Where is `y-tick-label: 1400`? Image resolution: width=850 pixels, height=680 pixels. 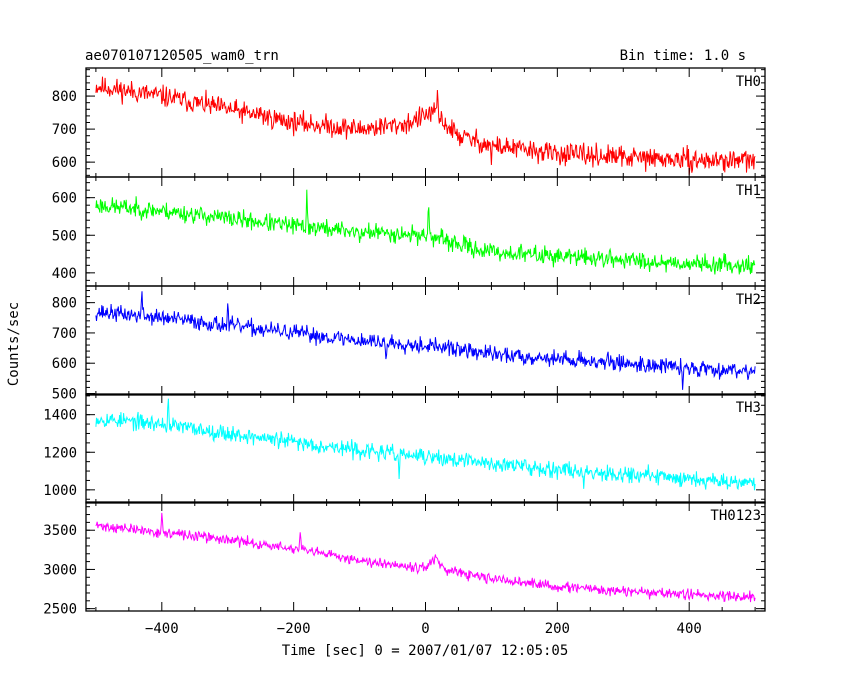
y-tick-label: 1400 is located at coordinates (60, 416).